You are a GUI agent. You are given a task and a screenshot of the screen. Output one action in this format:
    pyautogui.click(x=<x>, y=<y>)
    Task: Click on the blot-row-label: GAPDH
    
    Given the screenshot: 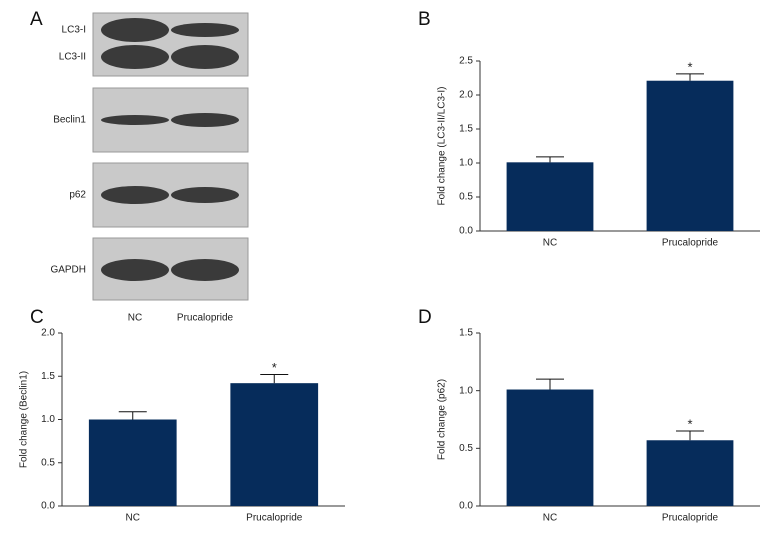 What is the action you would take?
    pyautogui.click(x=68, y=270)
    